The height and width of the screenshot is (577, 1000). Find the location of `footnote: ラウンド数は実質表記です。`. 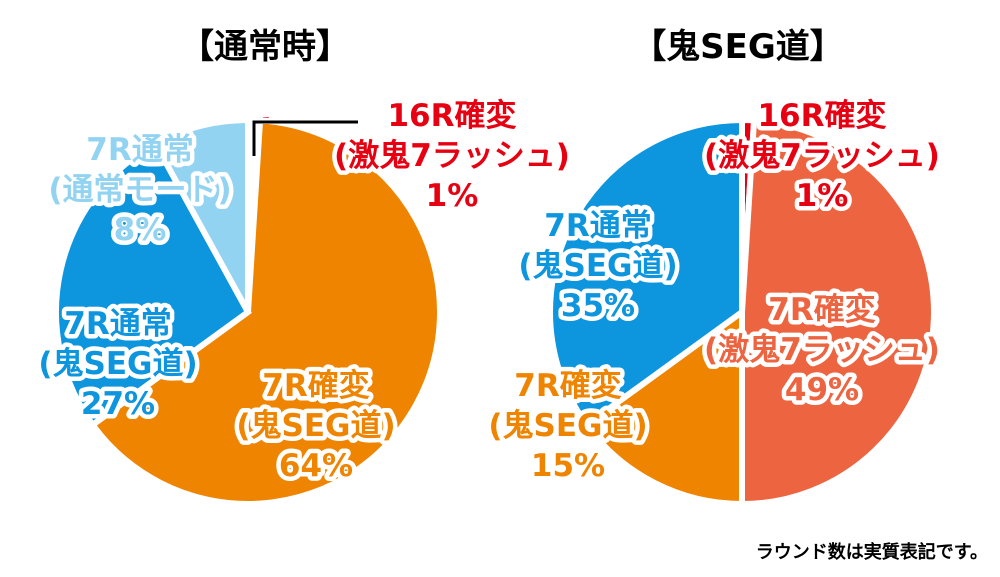

footnote: ラウンド数は実質表記です。 is located at coordinates (872, 552).